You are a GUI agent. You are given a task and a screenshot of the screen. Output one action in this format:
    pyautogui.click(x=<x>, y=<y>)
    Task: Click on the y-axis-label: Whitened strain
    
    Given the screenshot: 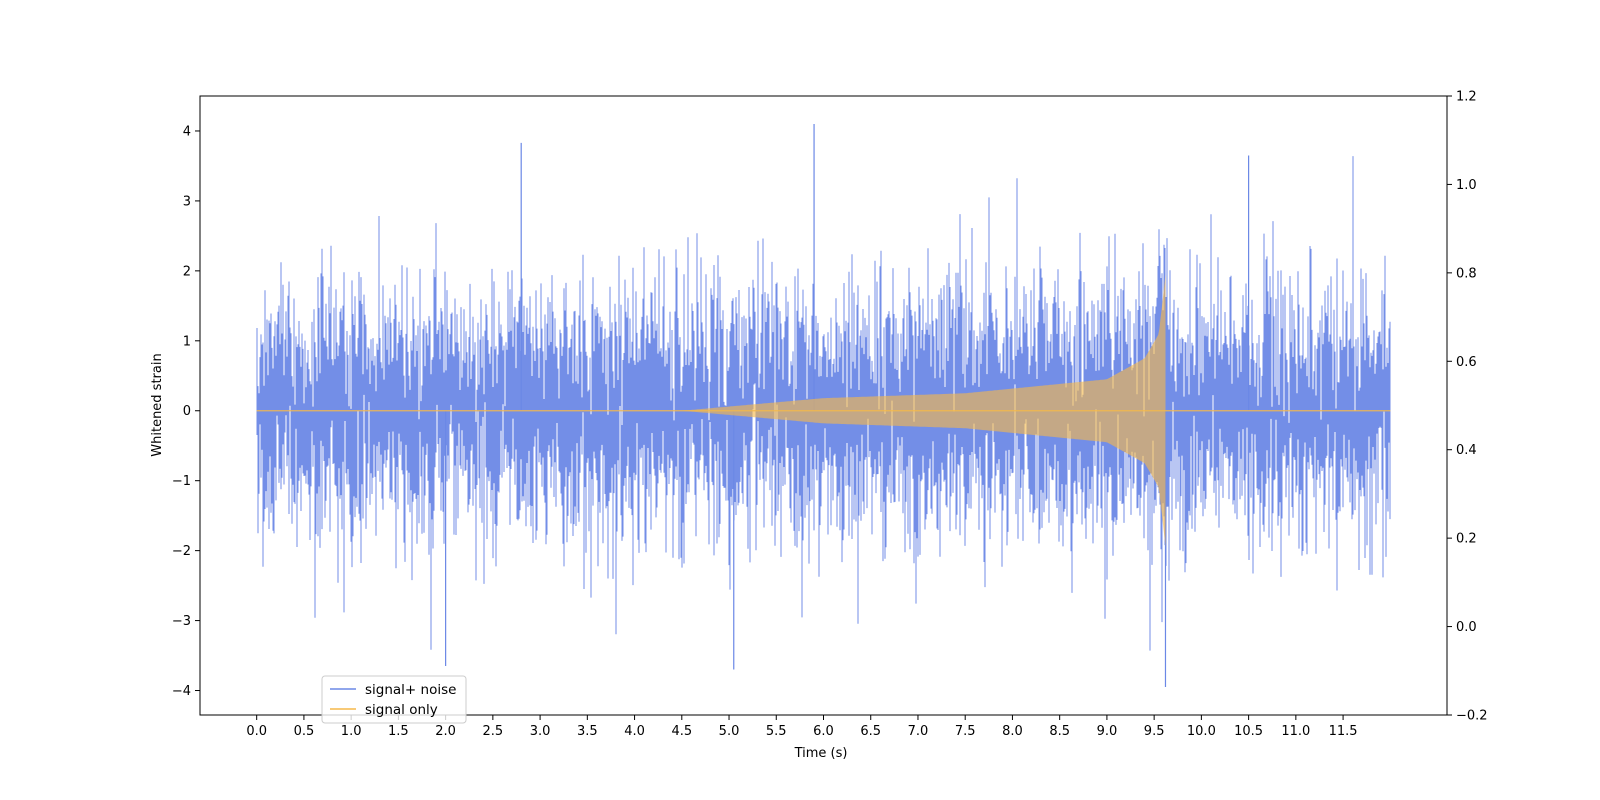 What is the action you would take?
    pyautogui.click(x=157, y=404)
    